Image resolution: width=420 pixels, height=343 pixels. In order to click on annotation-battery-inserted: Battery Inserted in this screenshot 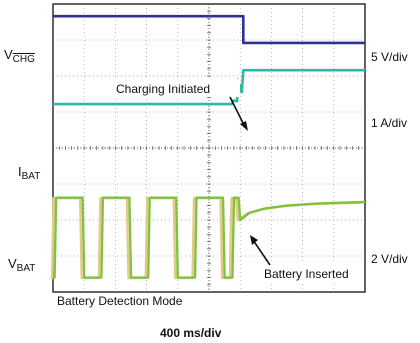, I will do `click(306, 274)`.